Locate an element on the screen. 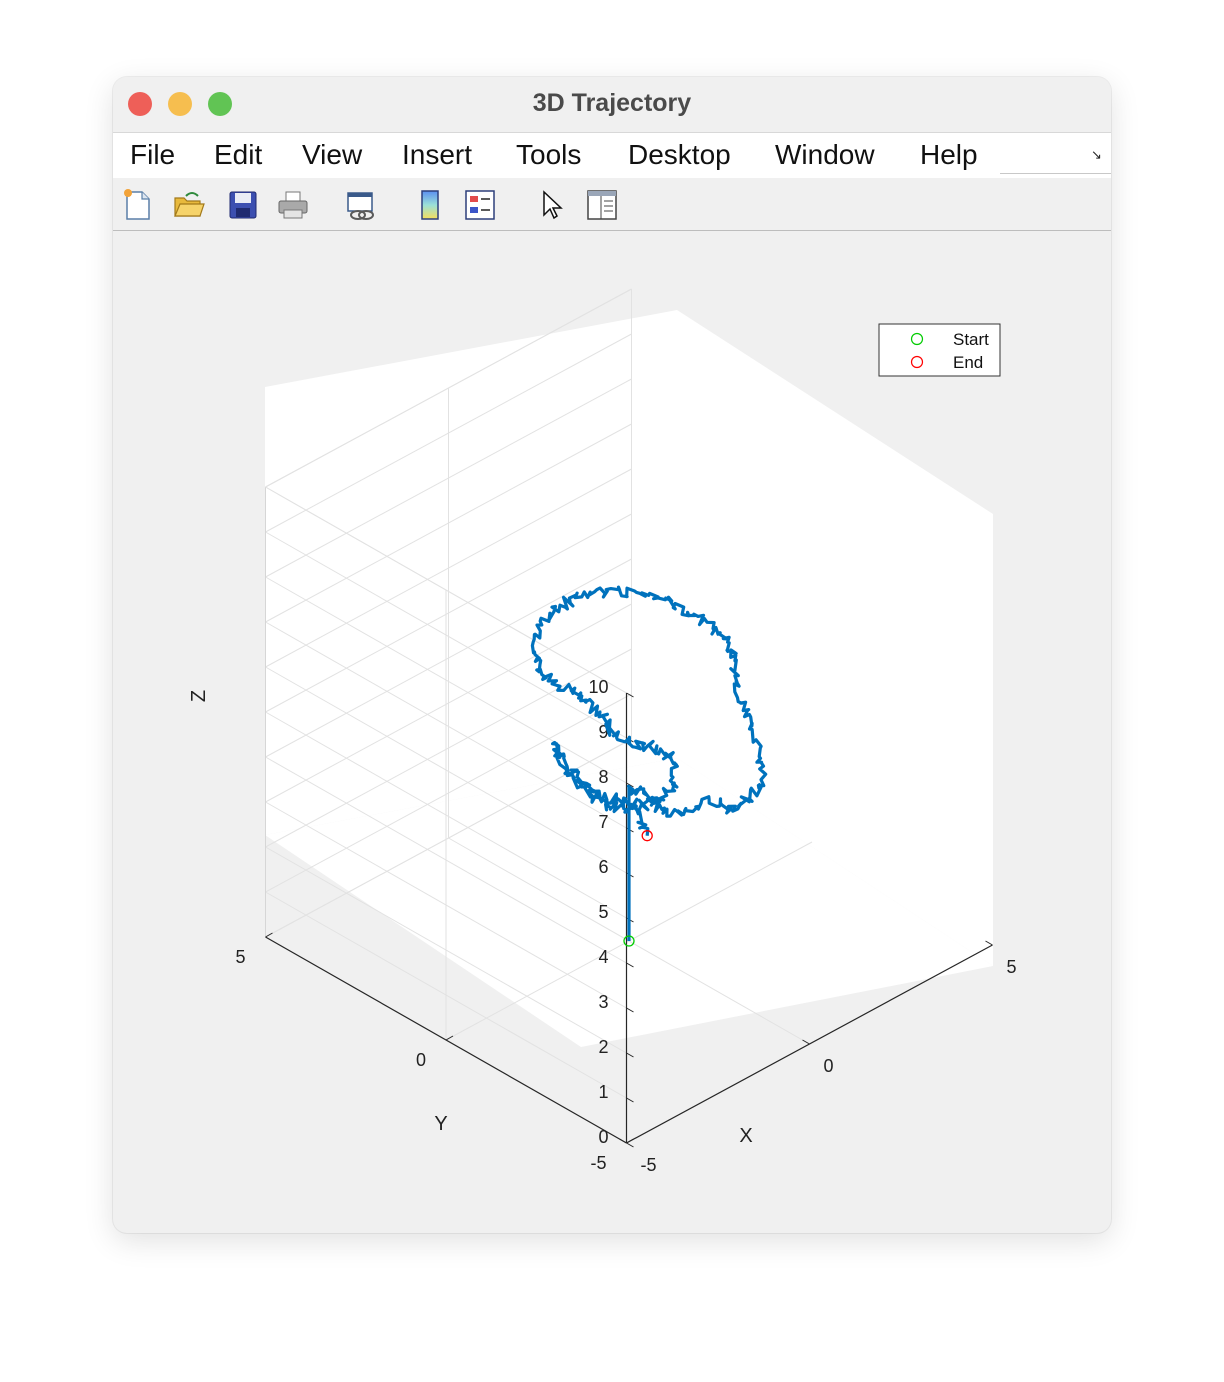 This screenshot has width=1224, height=1382. minimize-window-button is located at coordinates (180, 104).